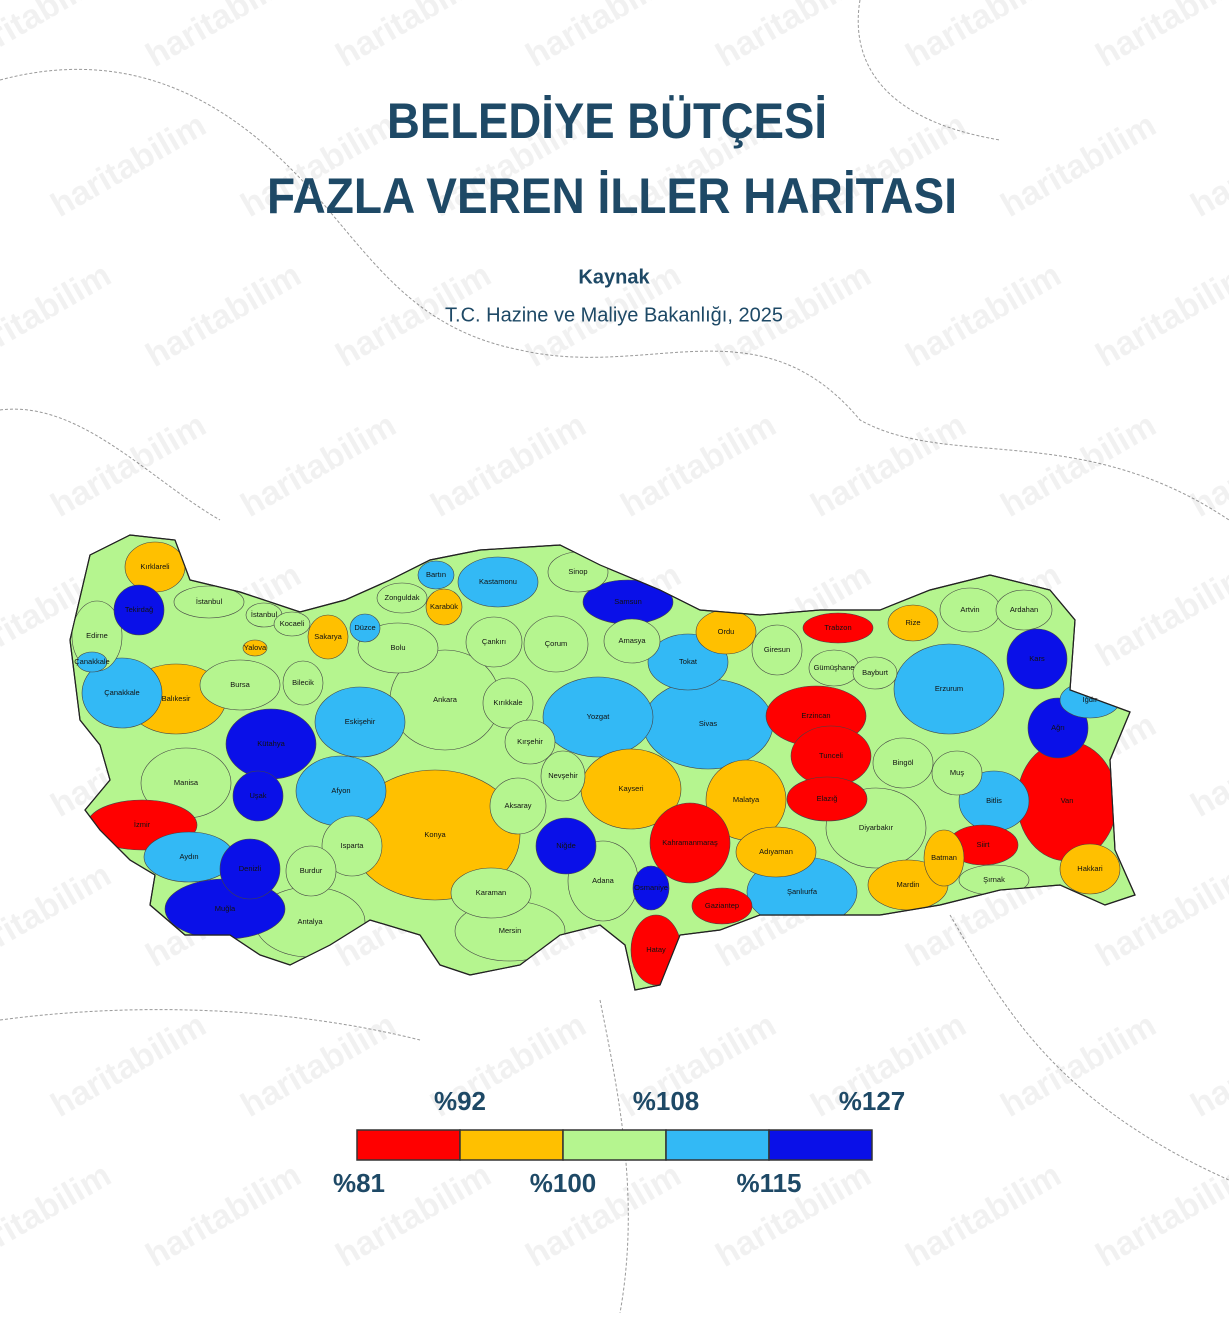 This screenshot has width=1229, height=1318. I want to click on province-label: Bitlis, so click(994, 800).